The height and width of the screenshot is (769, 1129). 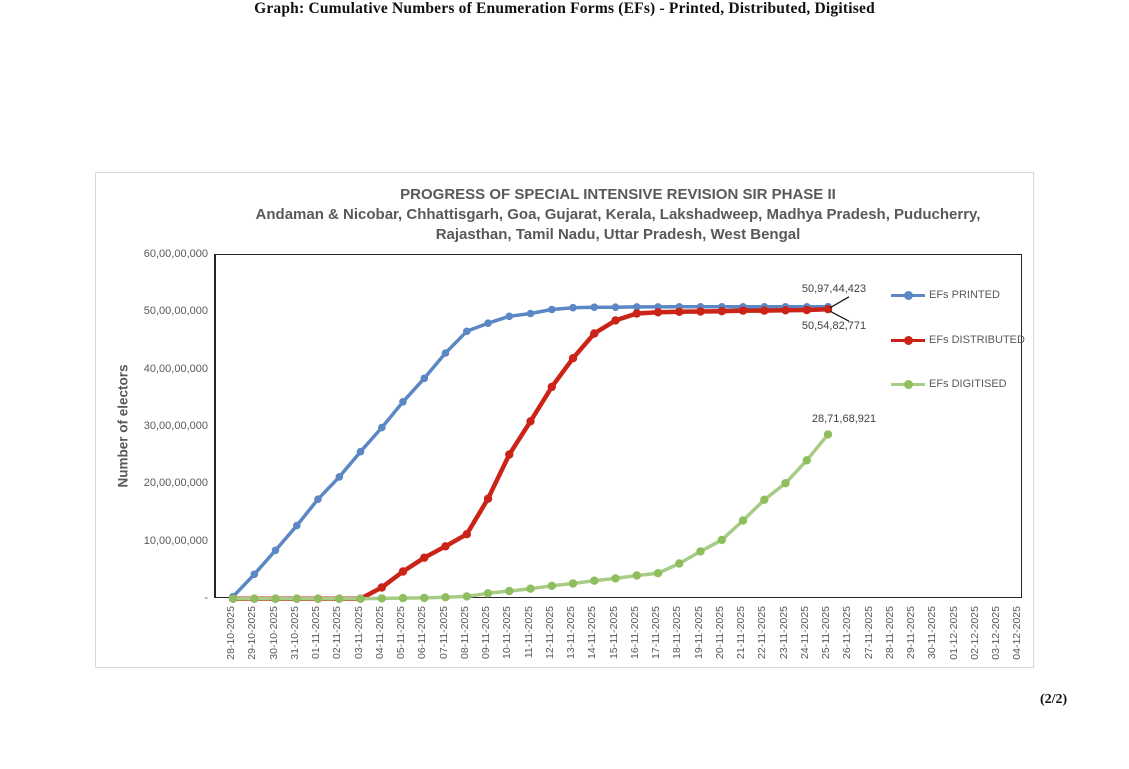 What do you see at coordinates (175, 254) in the screenshot?
I see `y-tick-label: 60,00,00,000` at bounding box center [175, 254].